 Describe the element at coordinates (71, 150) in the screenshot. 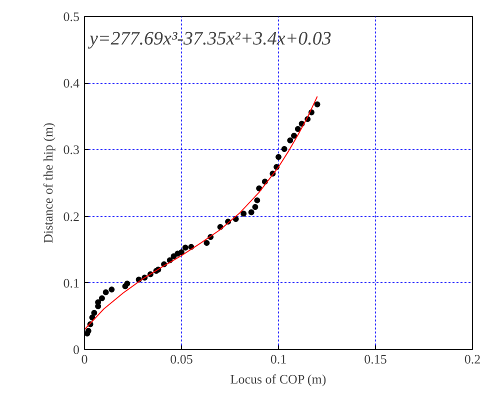

I see `y-tick-label: 0.3` at that location.